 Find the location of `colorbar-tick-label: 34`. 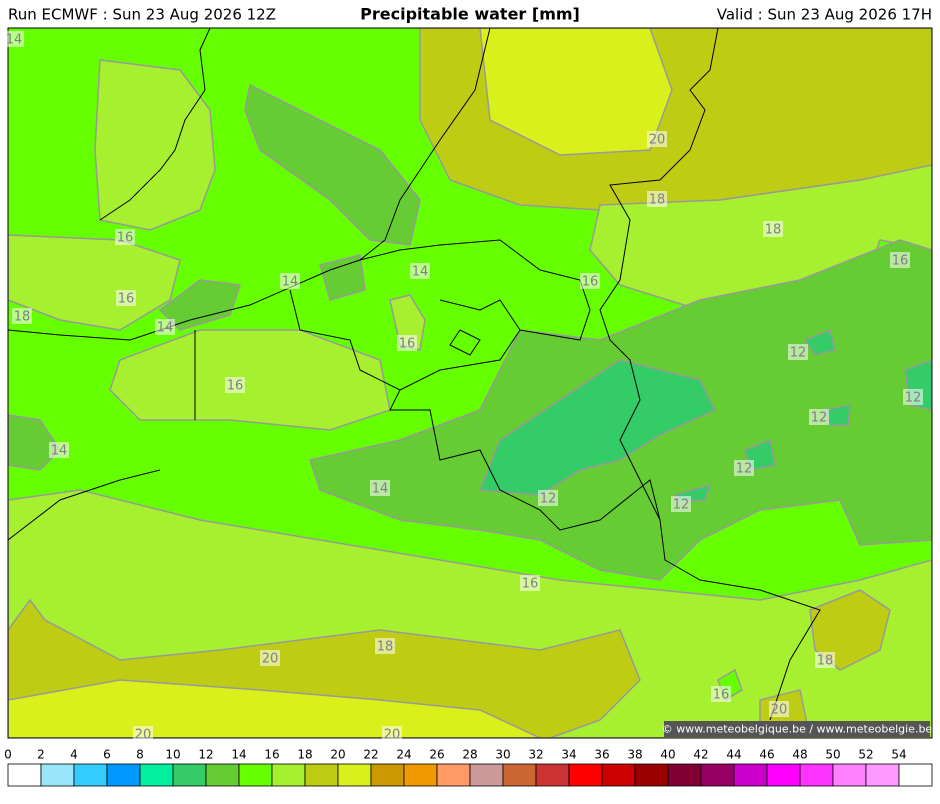

colorbar-tick-label: 34 is located at coordinates (568, 755).